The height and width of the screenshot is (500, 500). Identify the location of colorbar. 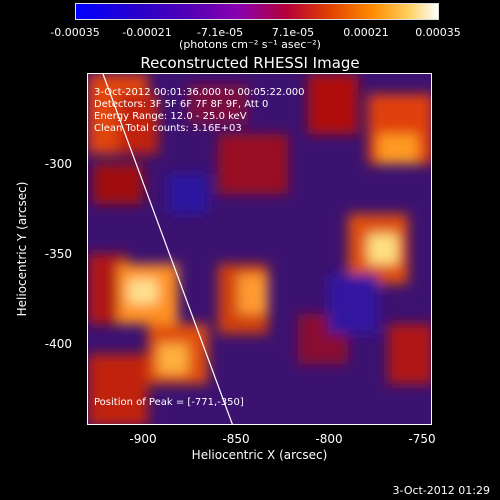
(257, 11).